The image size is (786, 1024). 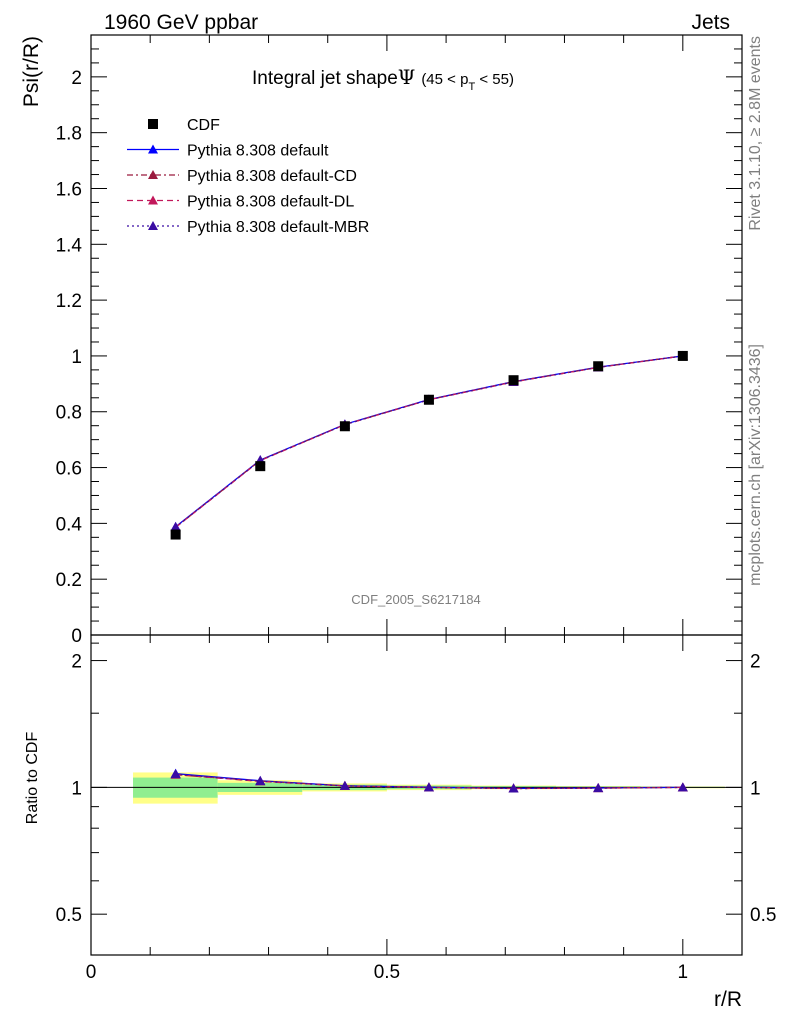 What do you see at coordinates (494, 79) in the screenshot?
I see `plot-title-range-close: < 55)` at bounding box center [494, 79].